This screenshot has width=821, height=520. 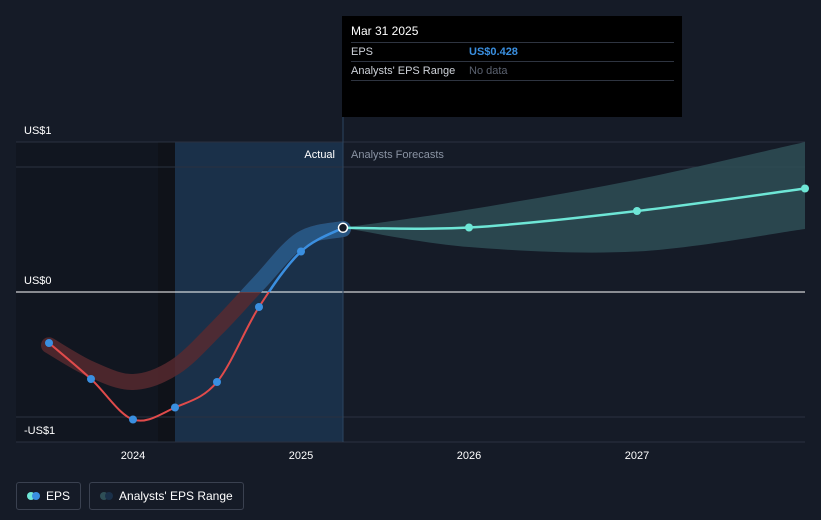 I want to click on y-tick-label: -US$1, so click(x=39, y=431).